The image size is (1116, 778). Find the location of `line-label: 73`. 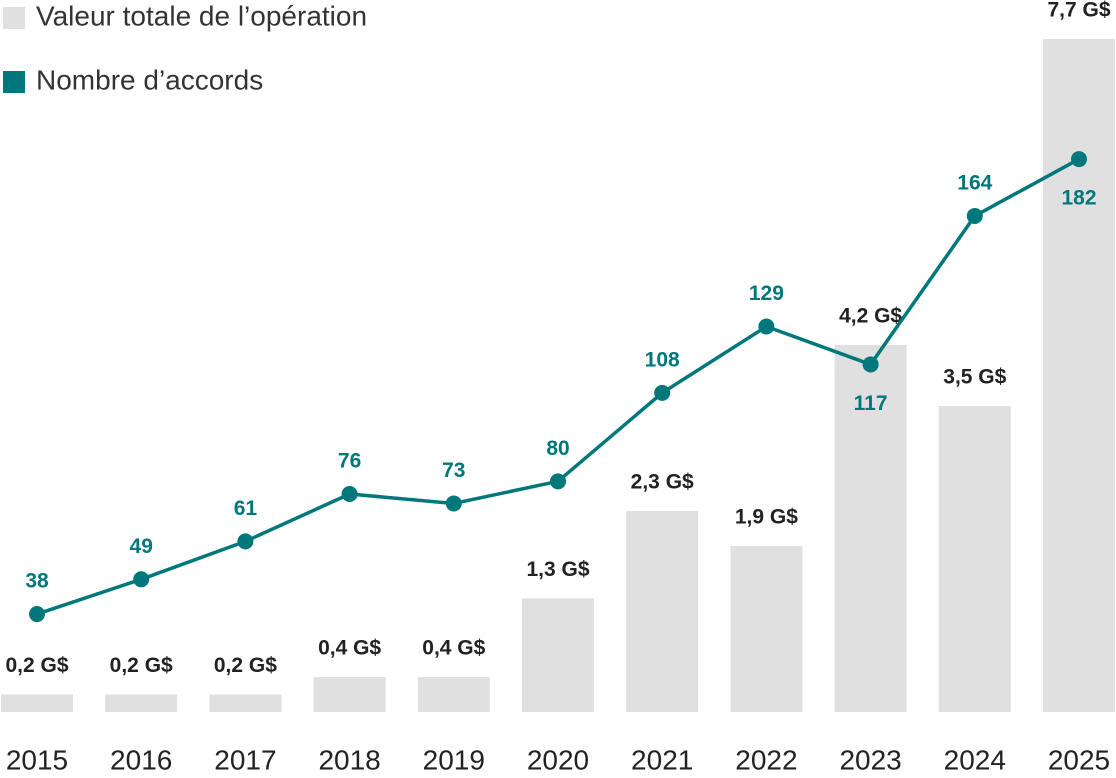

line-label: 73 is located at coordinates (453, 470).